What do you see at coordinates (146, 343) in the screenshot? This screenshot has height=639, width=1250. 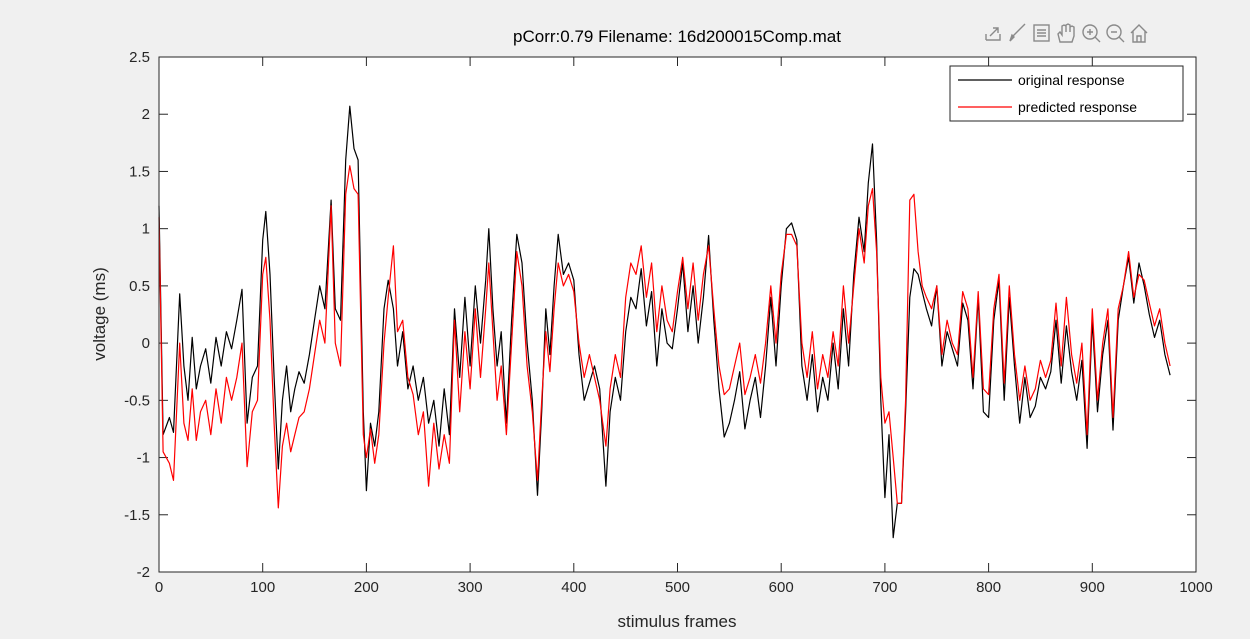 I see `y-tick-label: 0` at bounding box center [146, 343].